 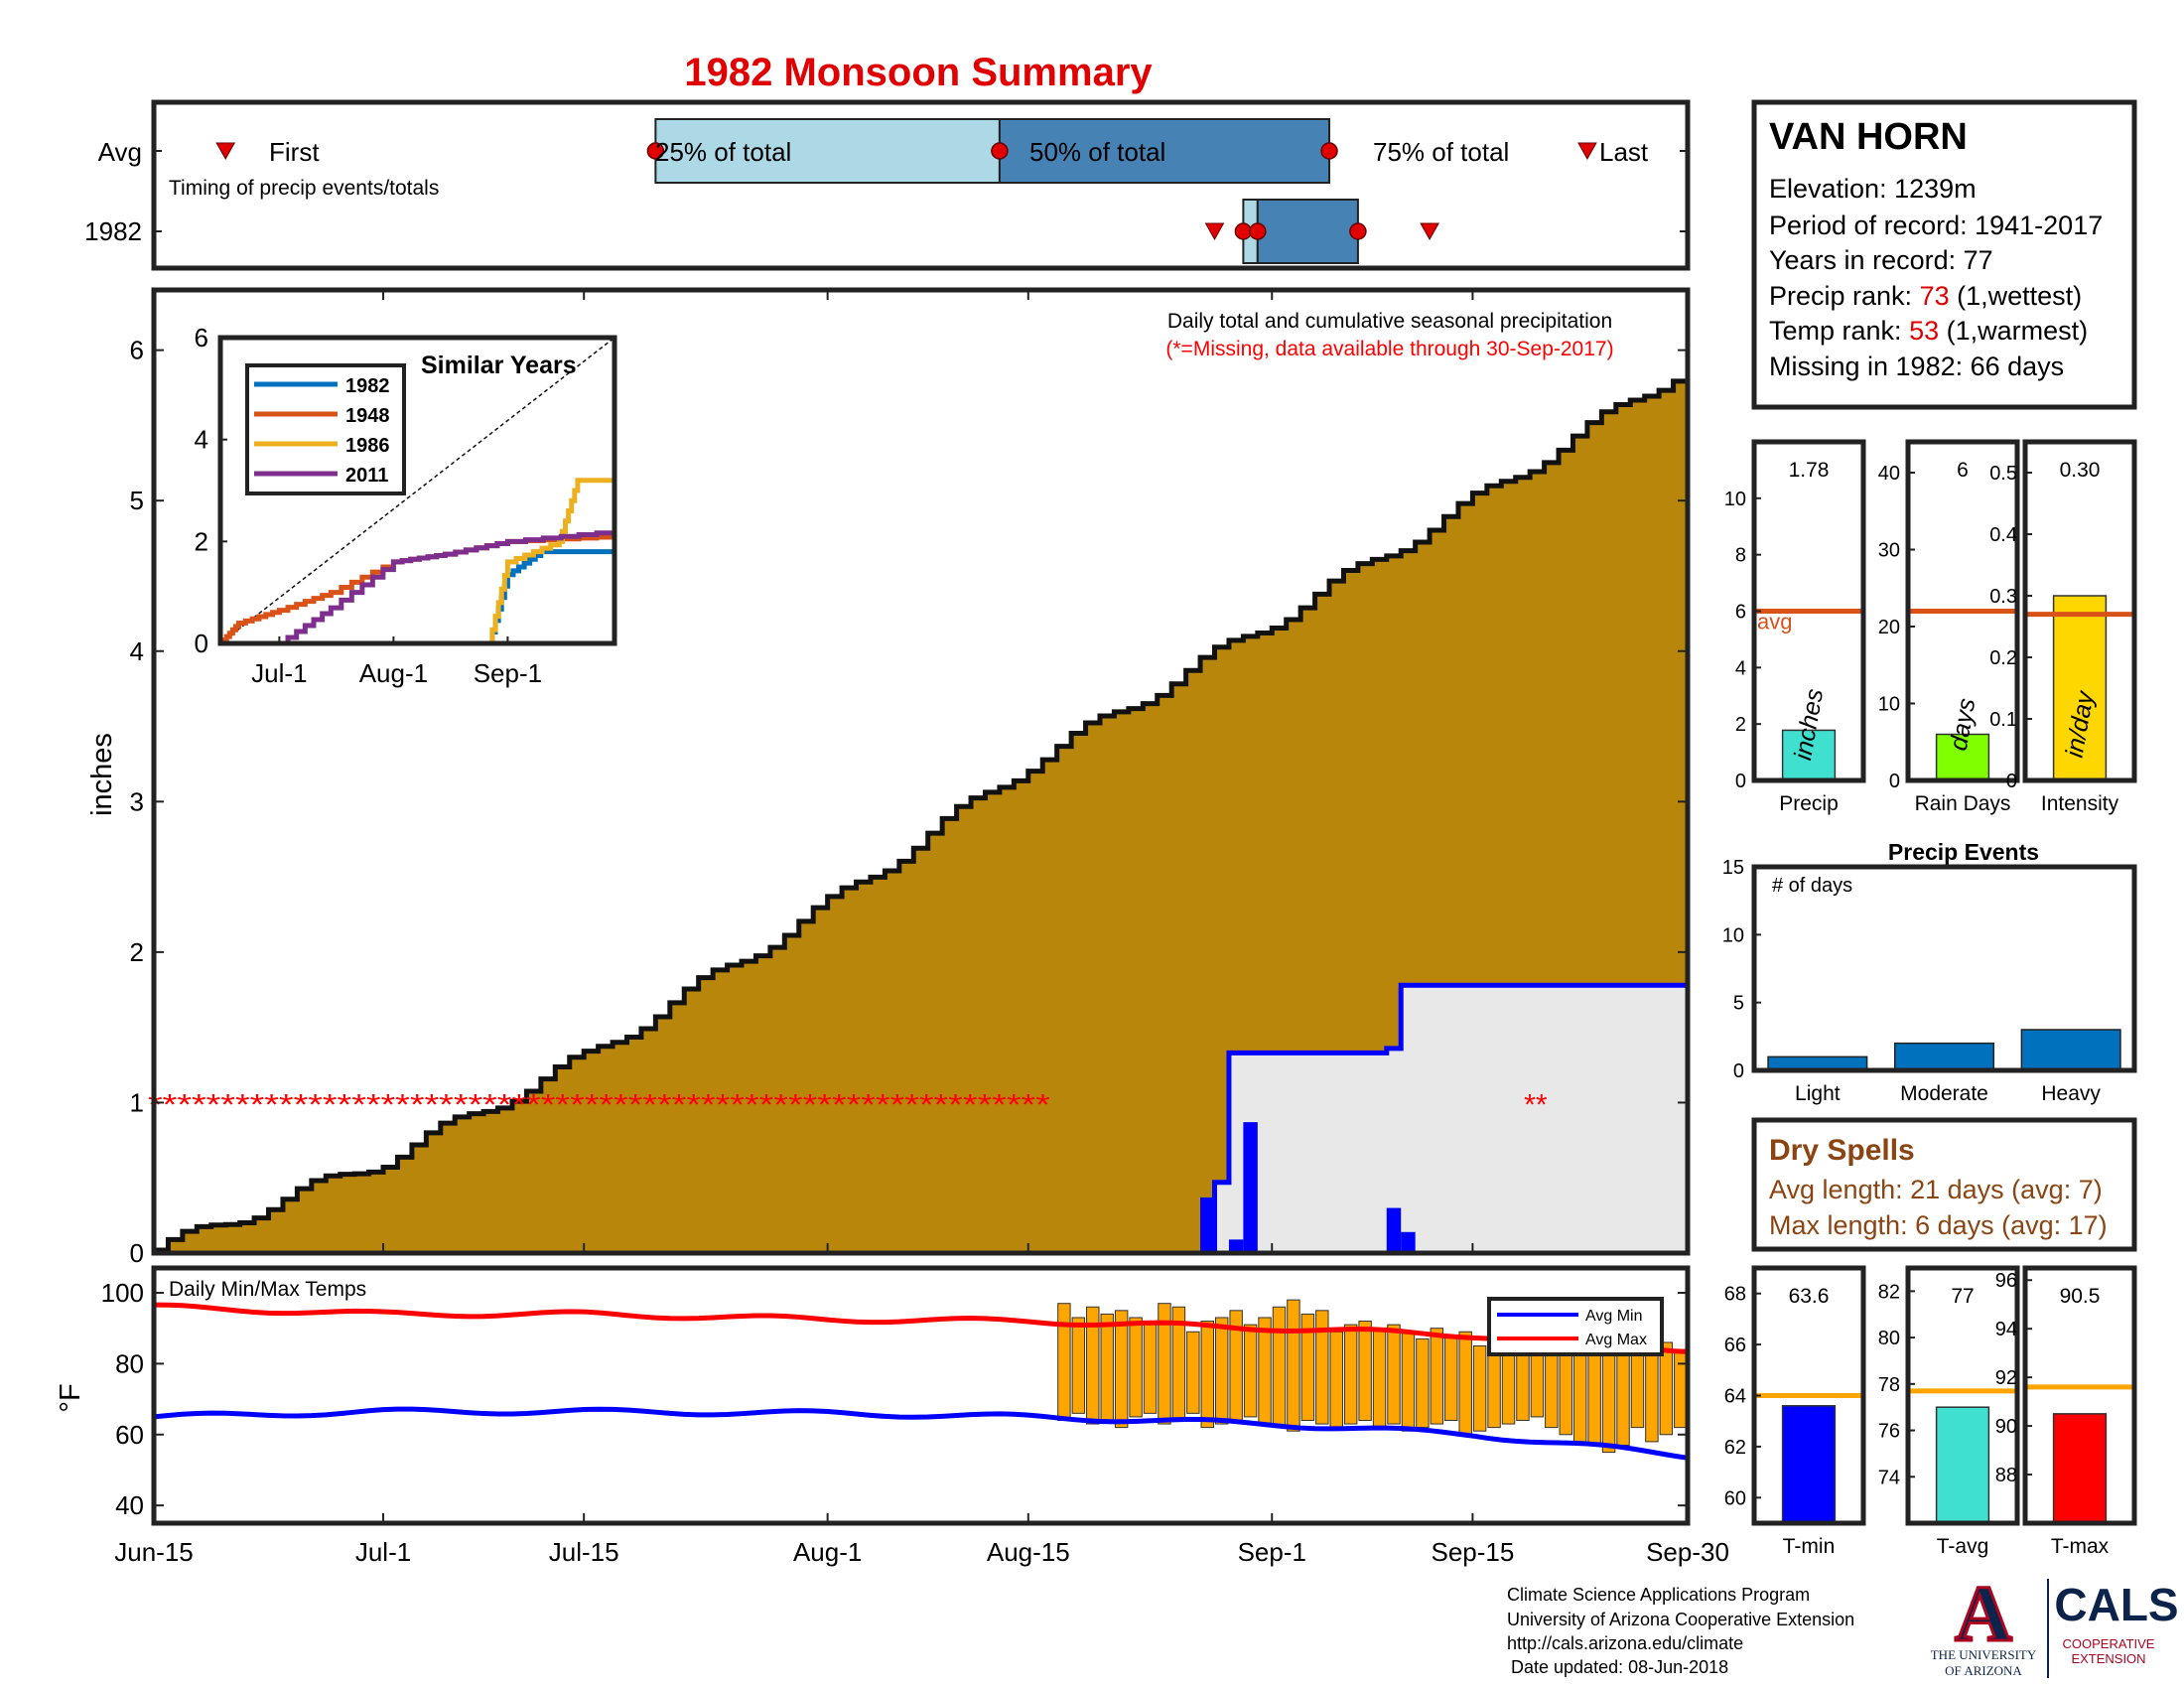 I want to click on temperature-title: Daily Min/Max Temps, so click(x=267, y=1289).